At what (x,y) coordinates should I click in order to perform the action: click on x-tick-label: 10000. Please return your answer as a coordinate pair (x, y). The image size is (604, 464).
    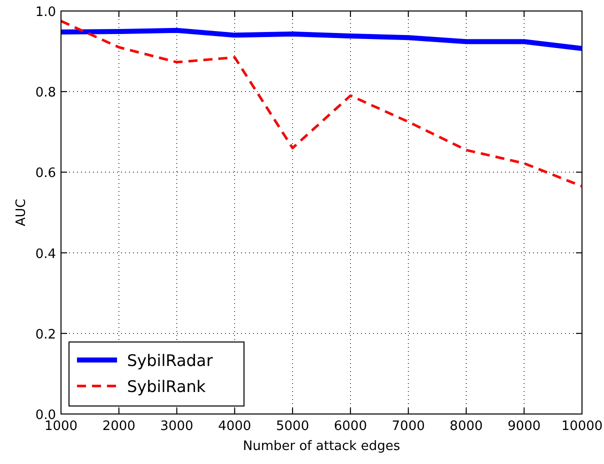
    Looking at the image, I should click on (582, 426).